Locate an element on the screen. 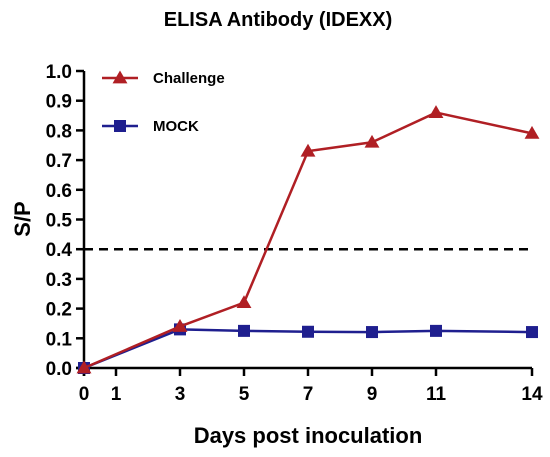 Image resolution: width=550 pixels, height=457 pixels. x-tick-label: 1 is located at coordinates (116, 394).